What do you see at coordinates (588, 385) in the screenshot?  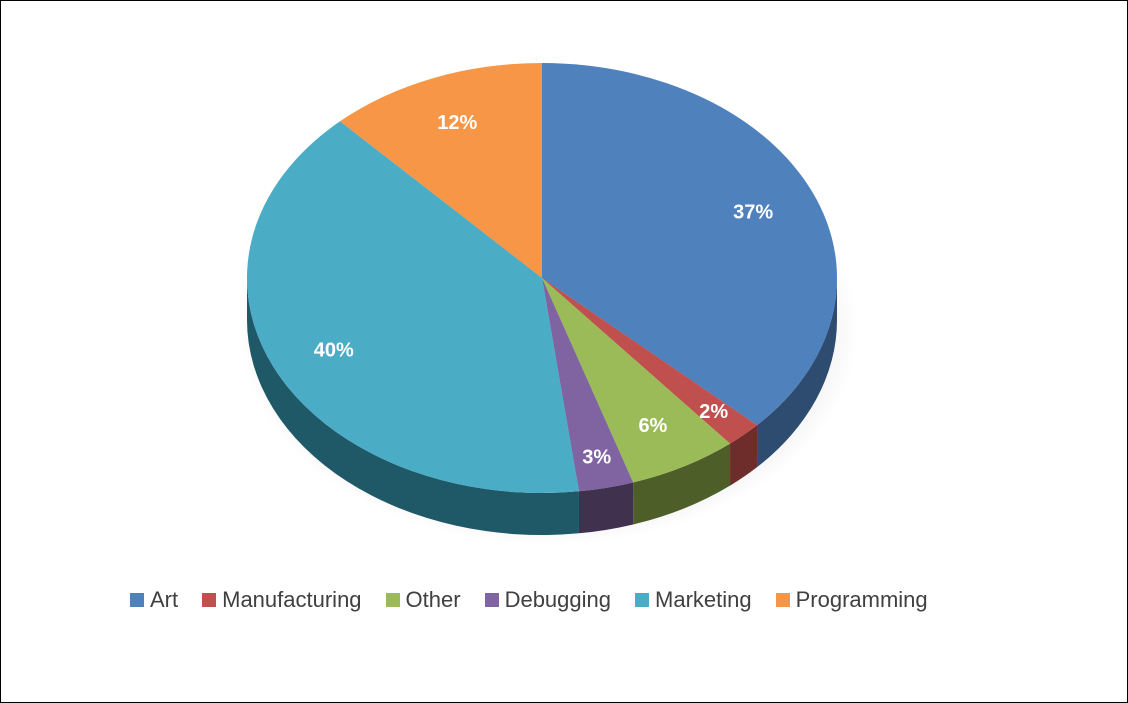 I see `pie-slice-debugging` at bounding box center [588, 385].